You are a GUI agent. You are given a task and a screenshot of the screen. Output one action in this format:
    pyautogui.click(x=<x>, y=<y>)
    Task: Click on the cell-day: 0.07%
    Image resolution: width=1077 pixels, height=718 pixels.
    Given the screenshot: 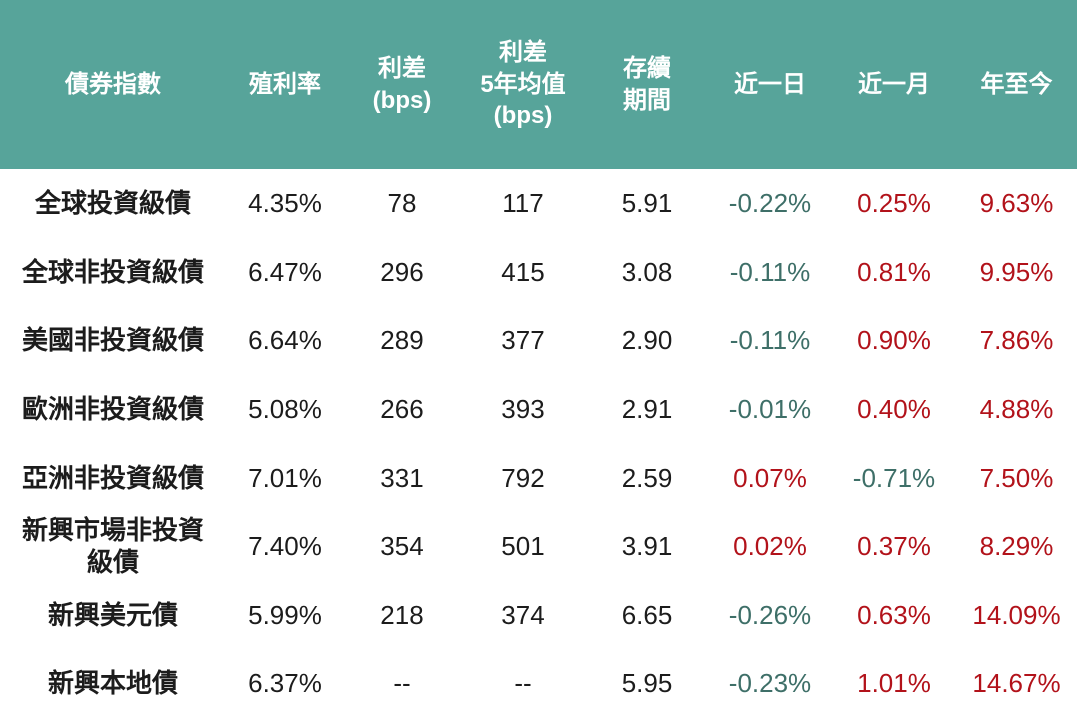 What is the action you would take?
    pyautogui.click(x=770, y=478)
    